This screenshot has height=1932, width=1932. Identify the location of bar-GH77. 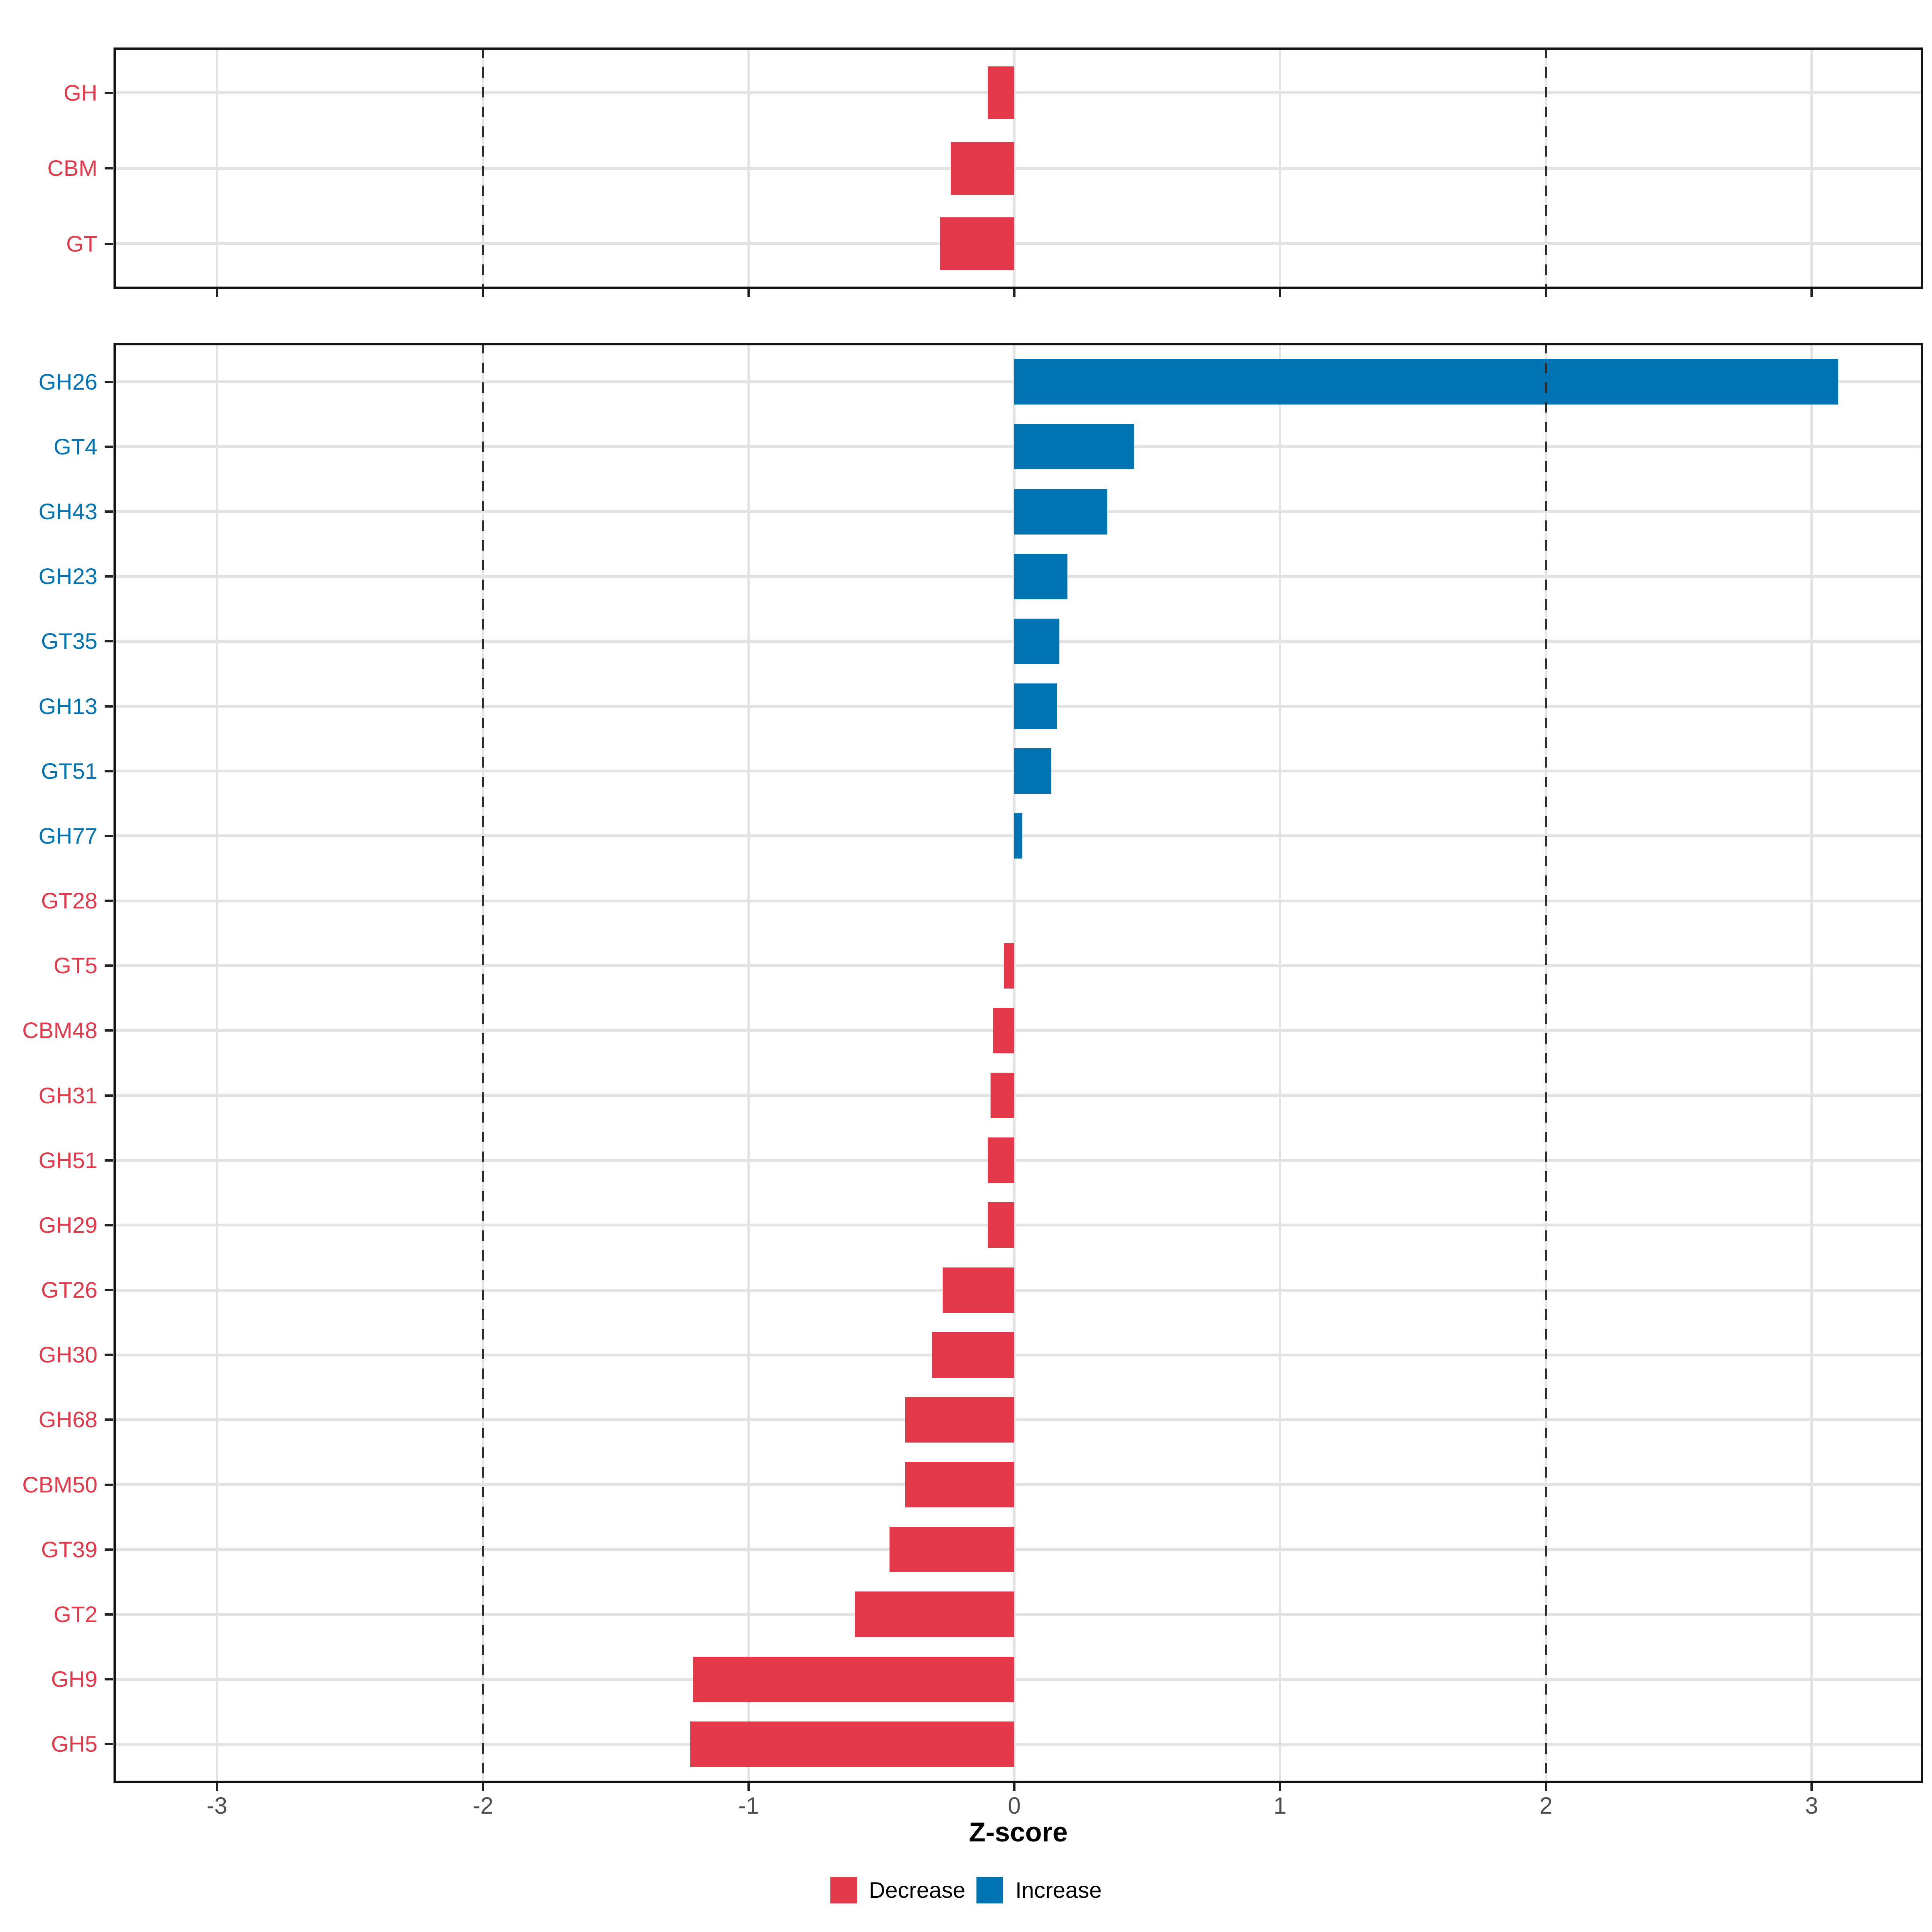
(1018, 836).